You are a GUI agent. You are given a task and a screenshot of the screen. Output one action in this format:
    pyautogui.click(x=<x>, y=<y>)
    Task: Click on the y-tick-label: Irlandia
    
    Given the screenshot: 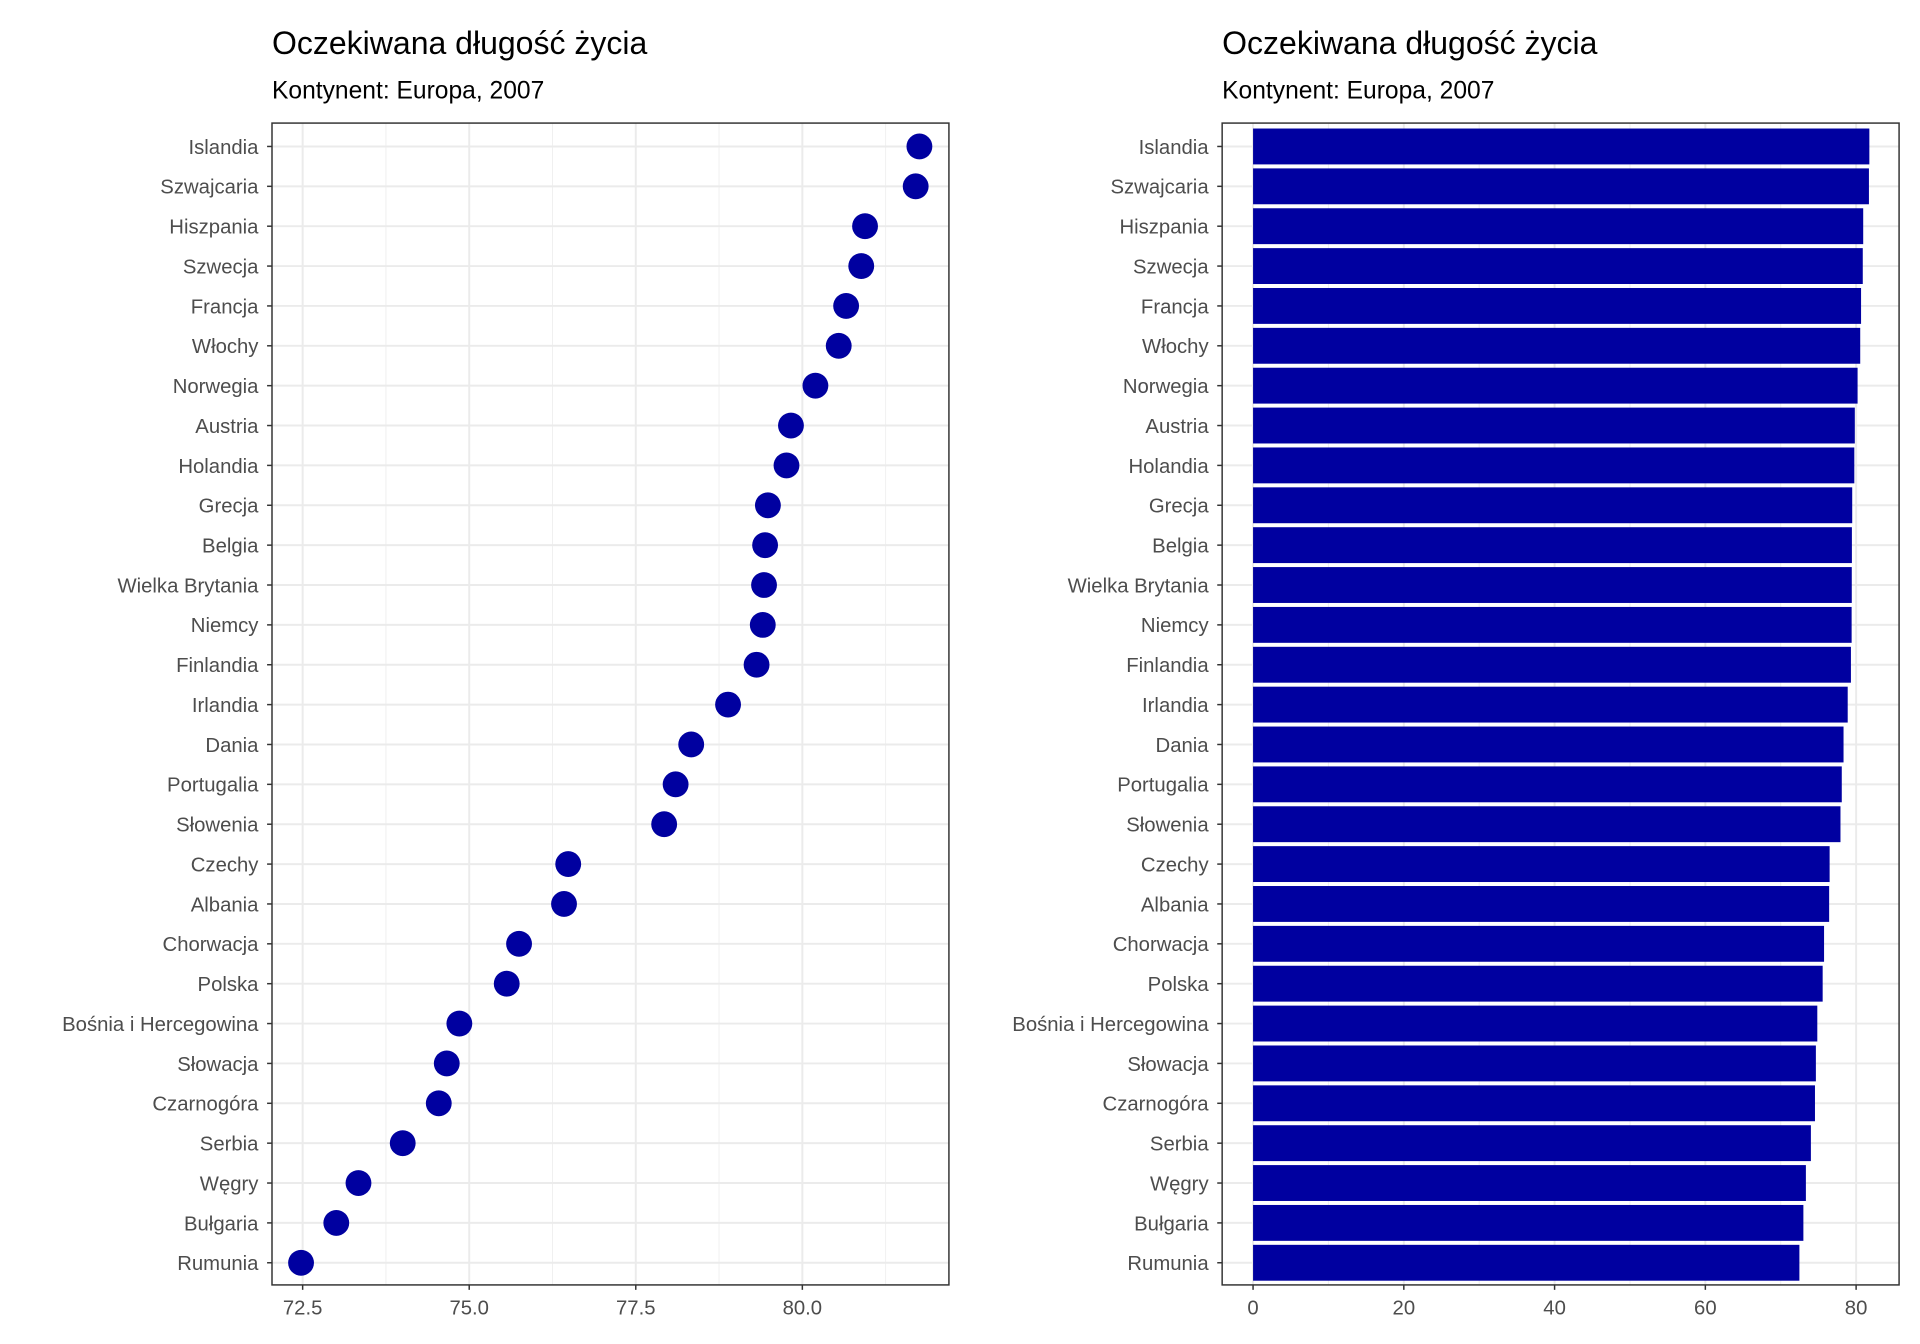 What is the action you would take?
    pyautogui.click(x=1175, y=706)
    